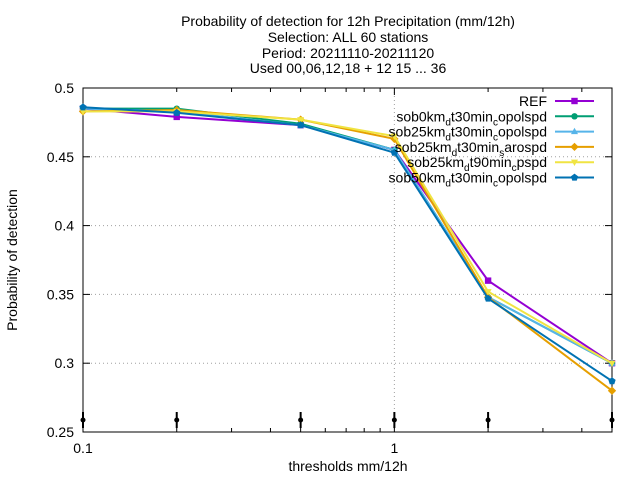 The height and width of the screenshot is (480, 640). I want to click on legend-label: sob25kmdt90mincpspd, so click(477, 164).